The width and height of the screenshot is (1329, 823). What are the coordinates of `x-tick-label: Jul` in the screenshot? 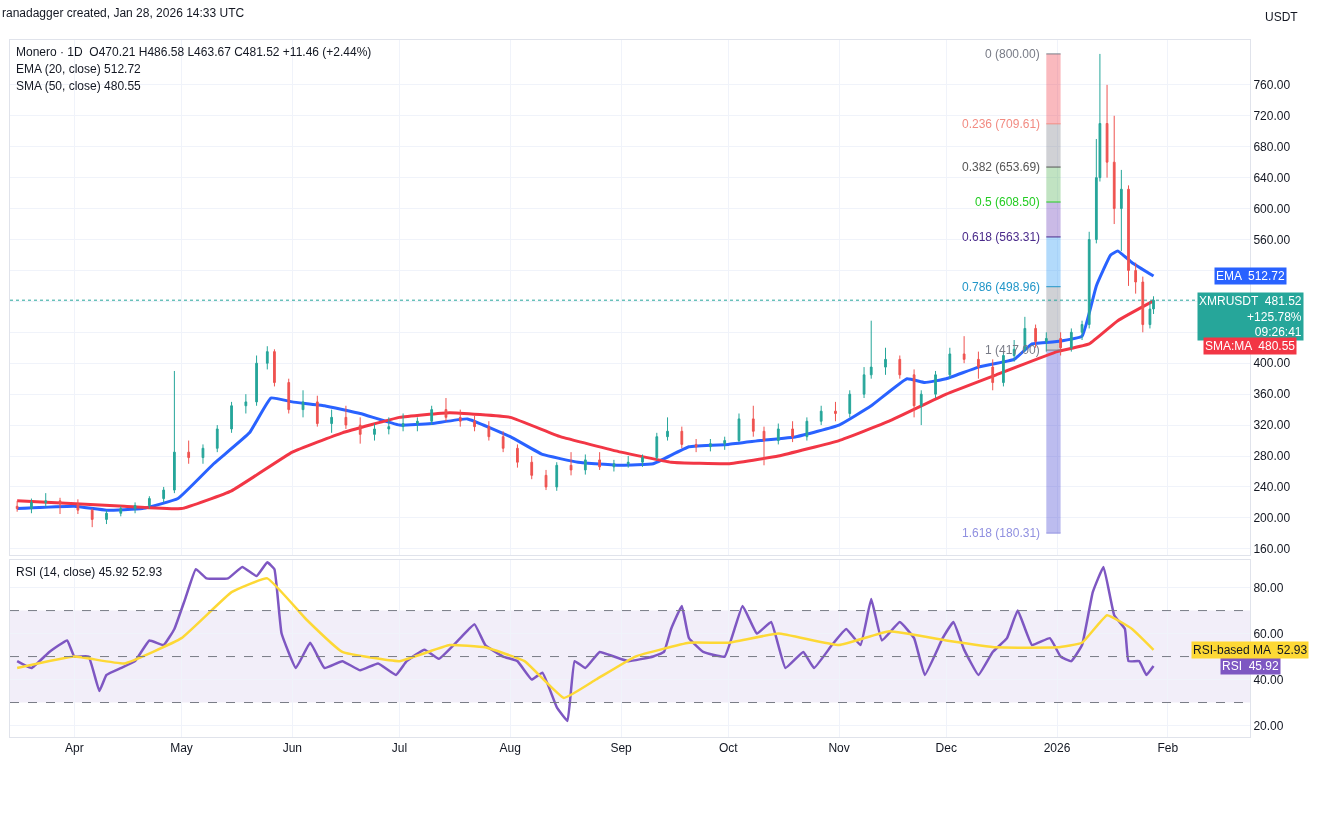 It's located at (399, 748).